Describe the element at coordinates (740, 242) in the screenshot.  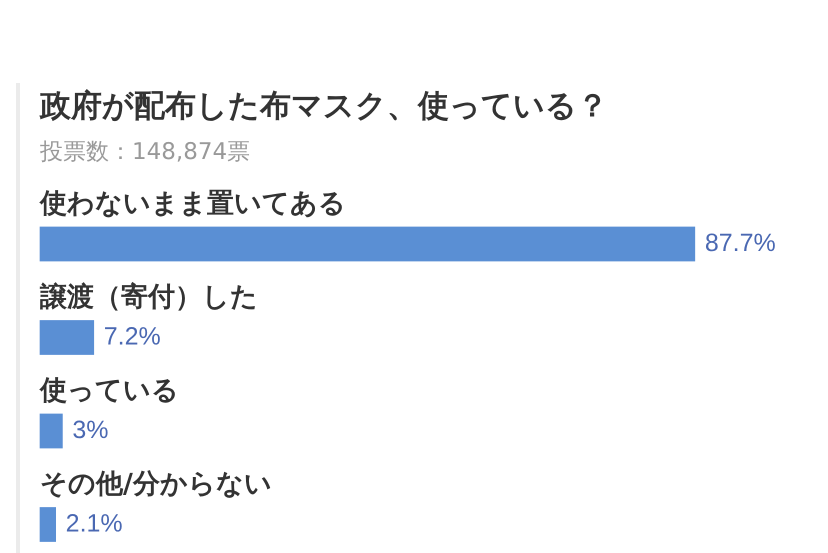
I see `data-label: 87.7%` at that location.